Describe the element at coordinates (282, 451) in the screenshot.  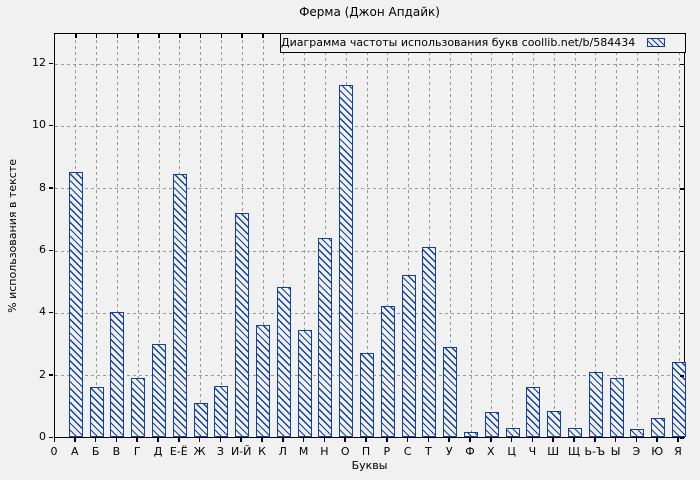
I see `x-tick-label: Л` at that location.